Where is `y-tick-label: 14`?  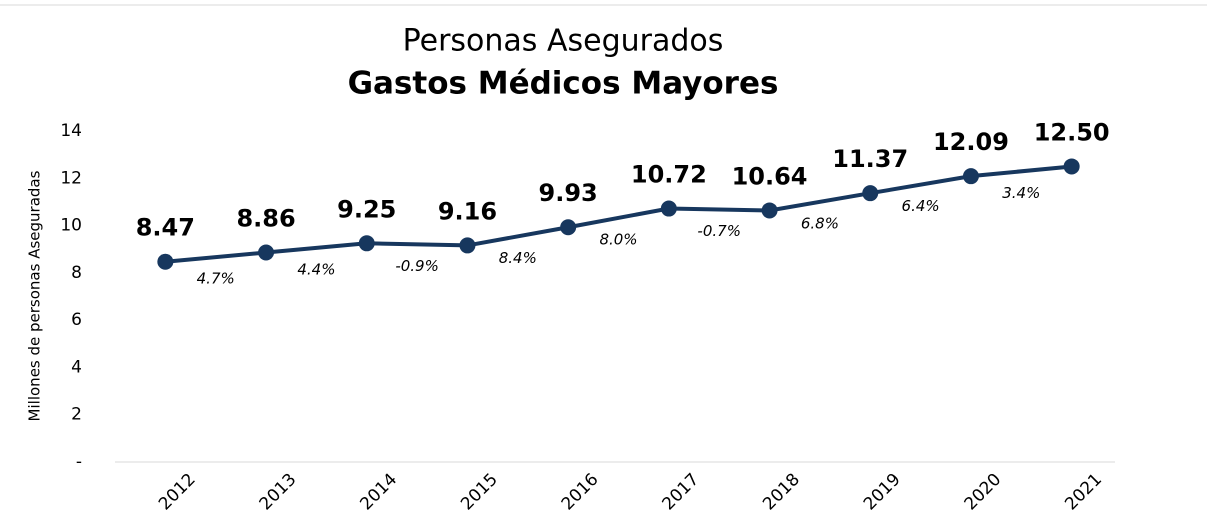
y-tick-label: 14 is located at coordinates (71, 131).